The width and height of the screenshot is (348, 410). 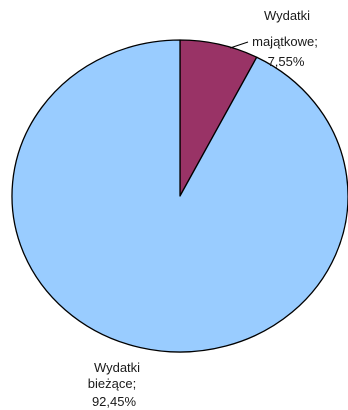 I want to click on slice-label-biezace-line-1: Wydatki, so click(x=117, y=367).